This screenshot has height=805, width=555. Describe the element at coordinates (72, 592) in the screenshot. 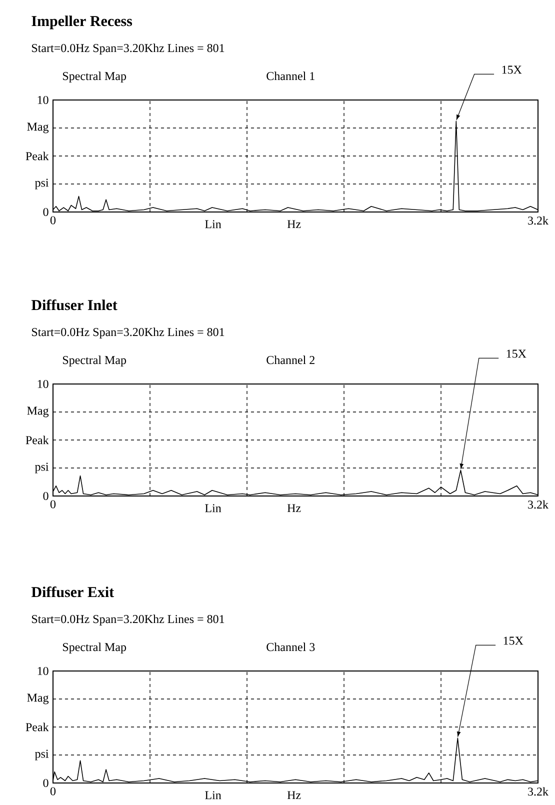

I see `chart-title: Diffuser Exit` at that location.